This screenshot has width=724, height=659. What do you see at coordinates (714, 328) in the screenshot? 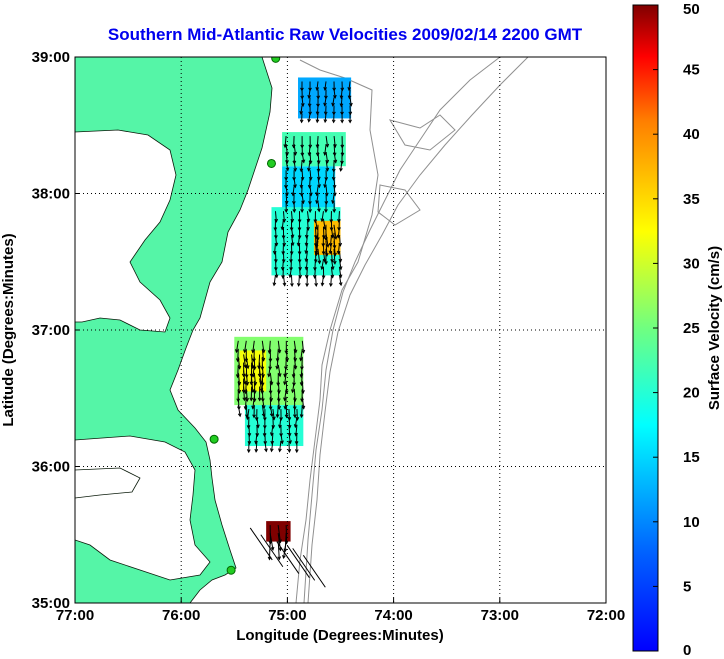
I see `colorbar-label: Surface Velocity (cm/s)` at bounding box center [714, 328].